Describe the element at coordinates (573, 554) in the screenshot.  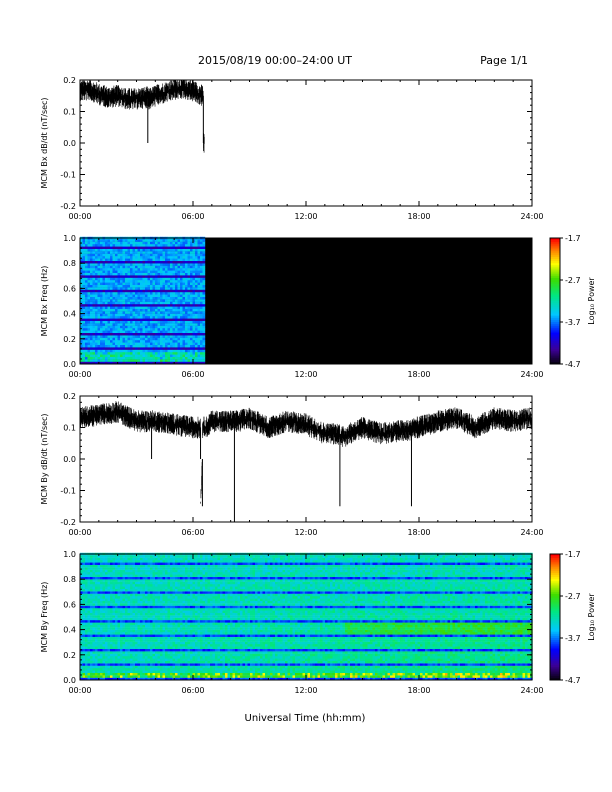
I see `colorbar-tick-label: -1.7` at that location.